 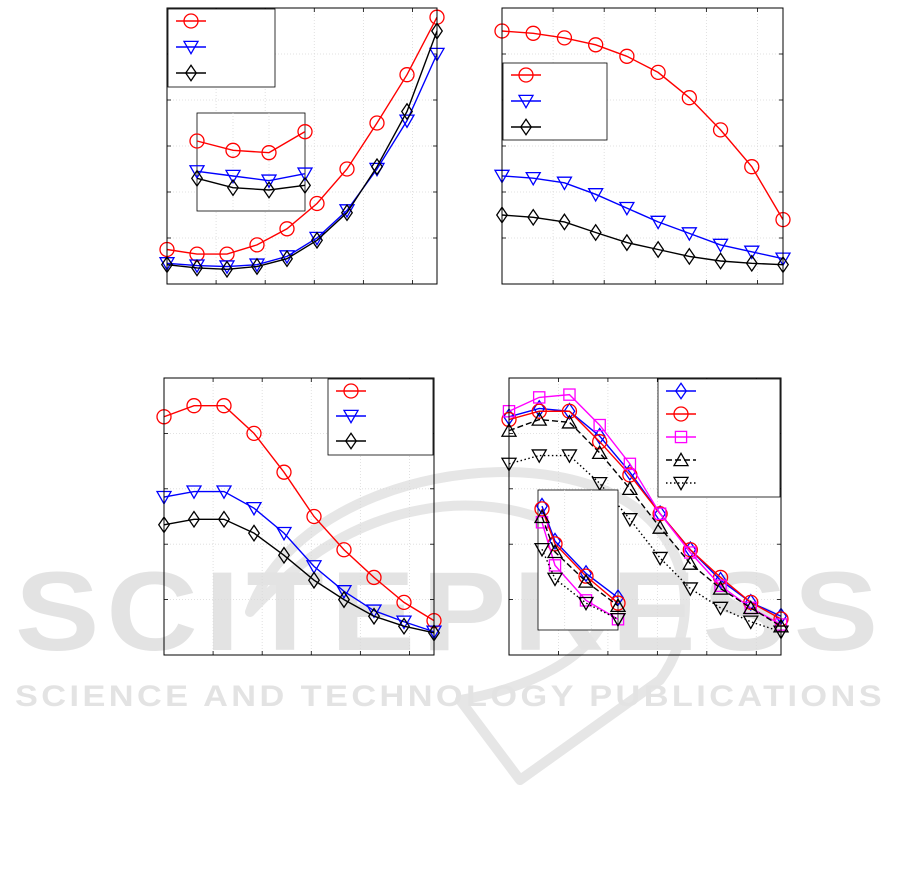 I want to click on inset-frame, so click(x=251, y=162).